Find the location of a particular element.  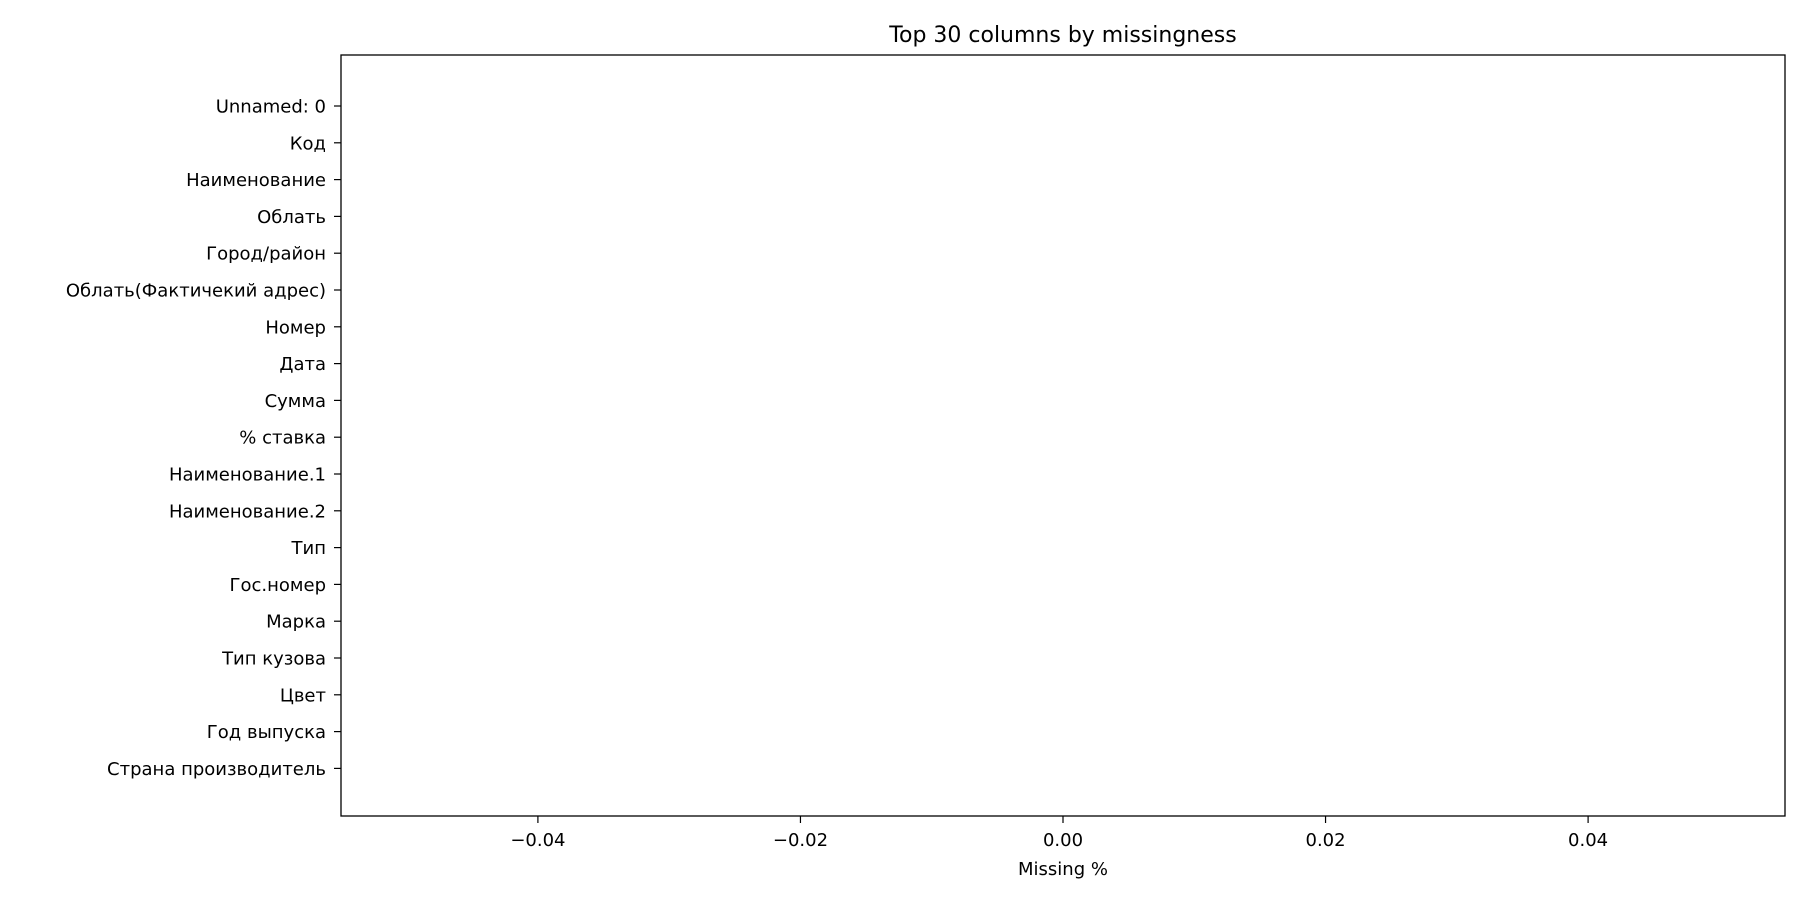

y-tick-label: Наименование.1 is located at coordinates (247, 475).